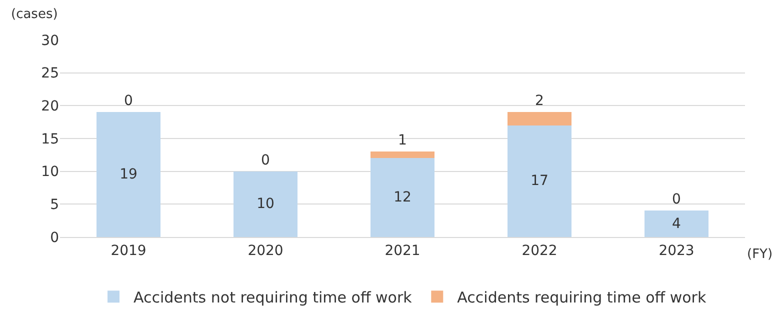 Image resolution: width=780 pixels, height=325 pixels. I want to click on data-label: 17, so click(539, 181).